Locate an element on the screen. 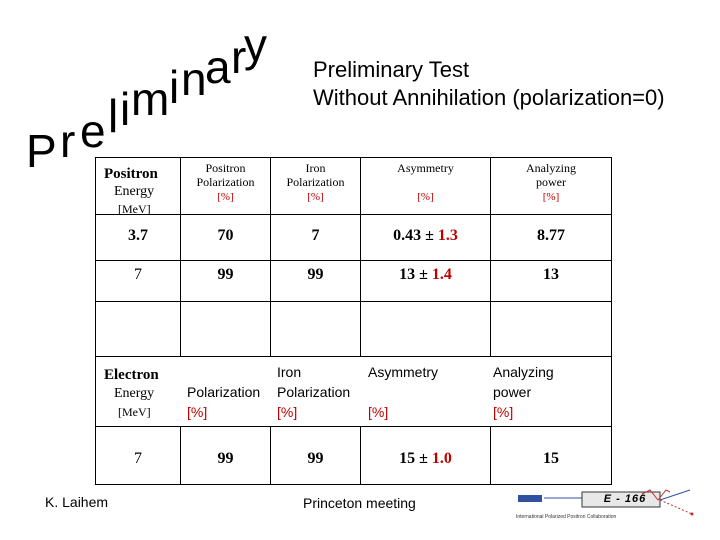  e166-logo-graphic is located at coordinates (606, 502).